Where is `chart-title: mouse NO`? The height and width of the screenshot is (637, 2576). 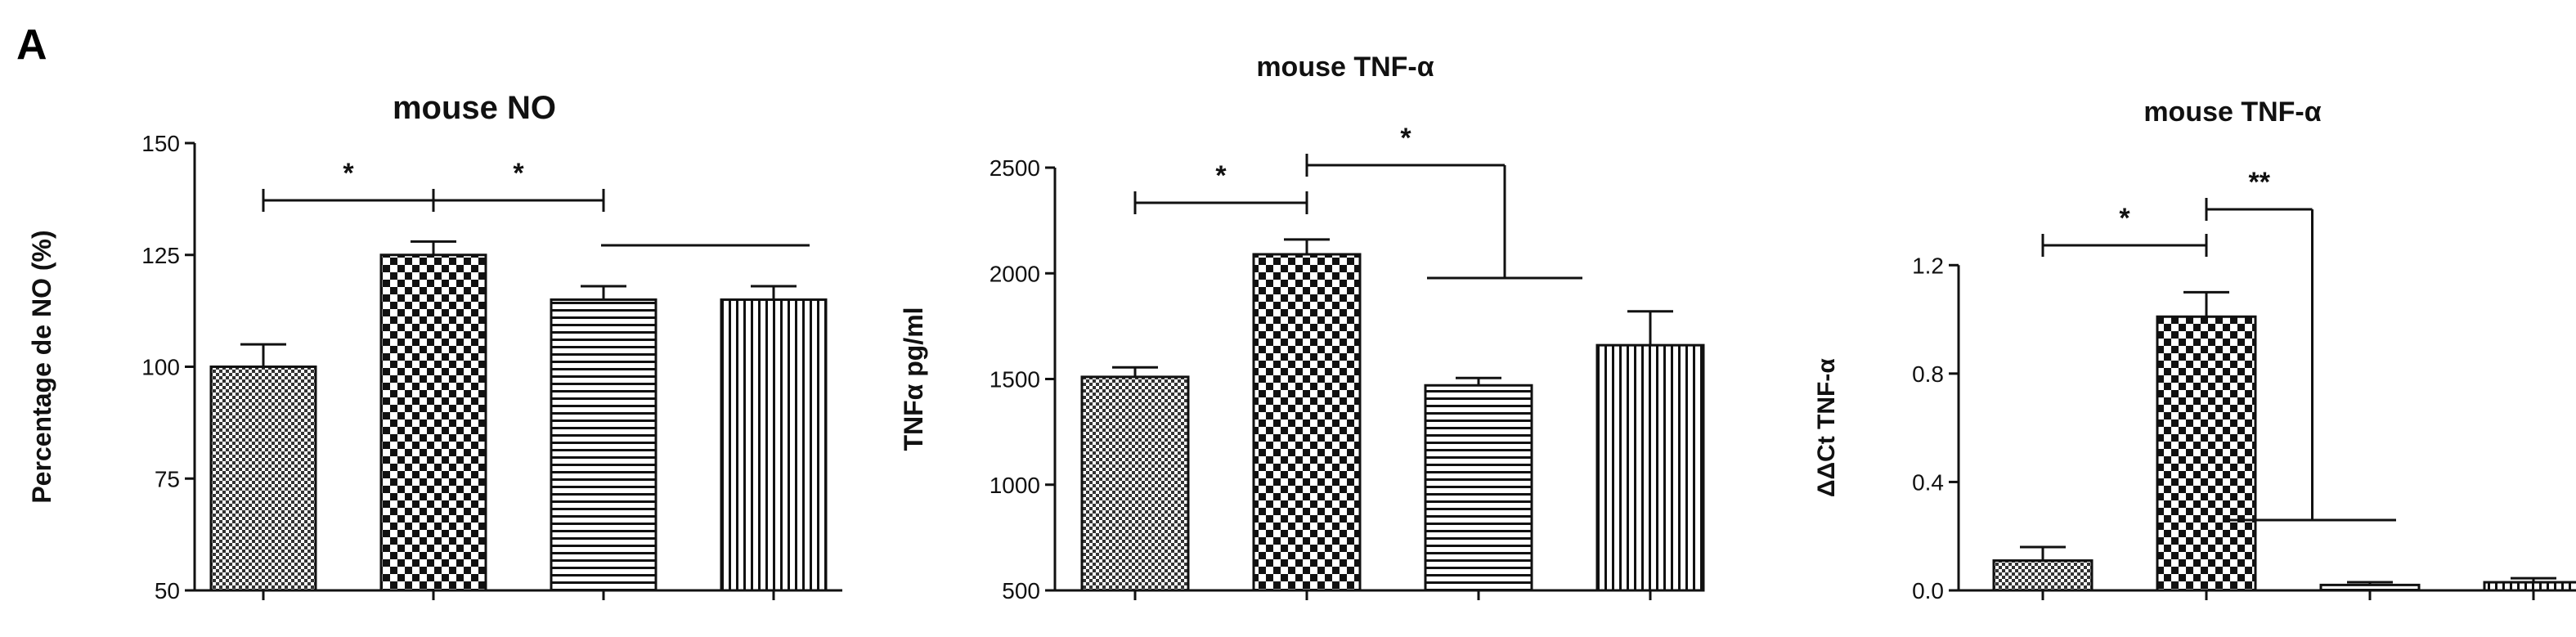 chart-title: mouse NO is located at coordinates (474, 108).